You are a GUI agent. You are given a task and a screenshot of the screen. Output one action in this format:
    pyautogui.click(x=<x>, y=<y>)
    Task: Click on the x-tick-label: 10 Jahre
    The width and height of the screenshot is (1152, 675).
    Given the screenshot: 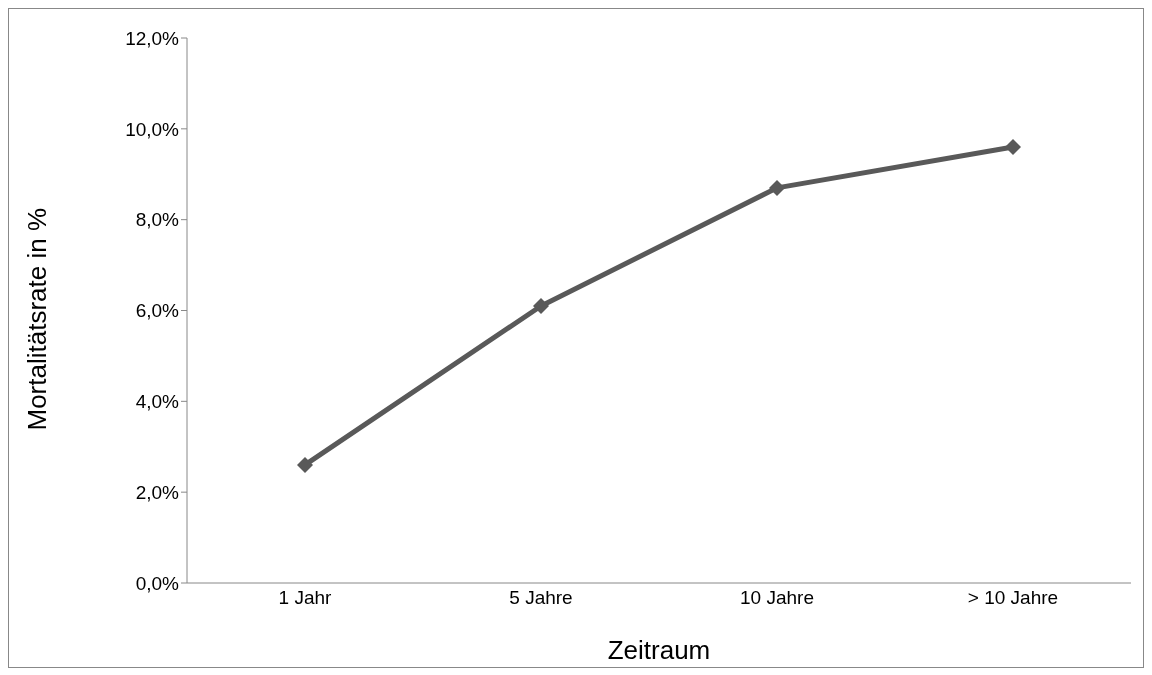 What is the action you would take?
    pyautogui.click(x=777, y=598)
    